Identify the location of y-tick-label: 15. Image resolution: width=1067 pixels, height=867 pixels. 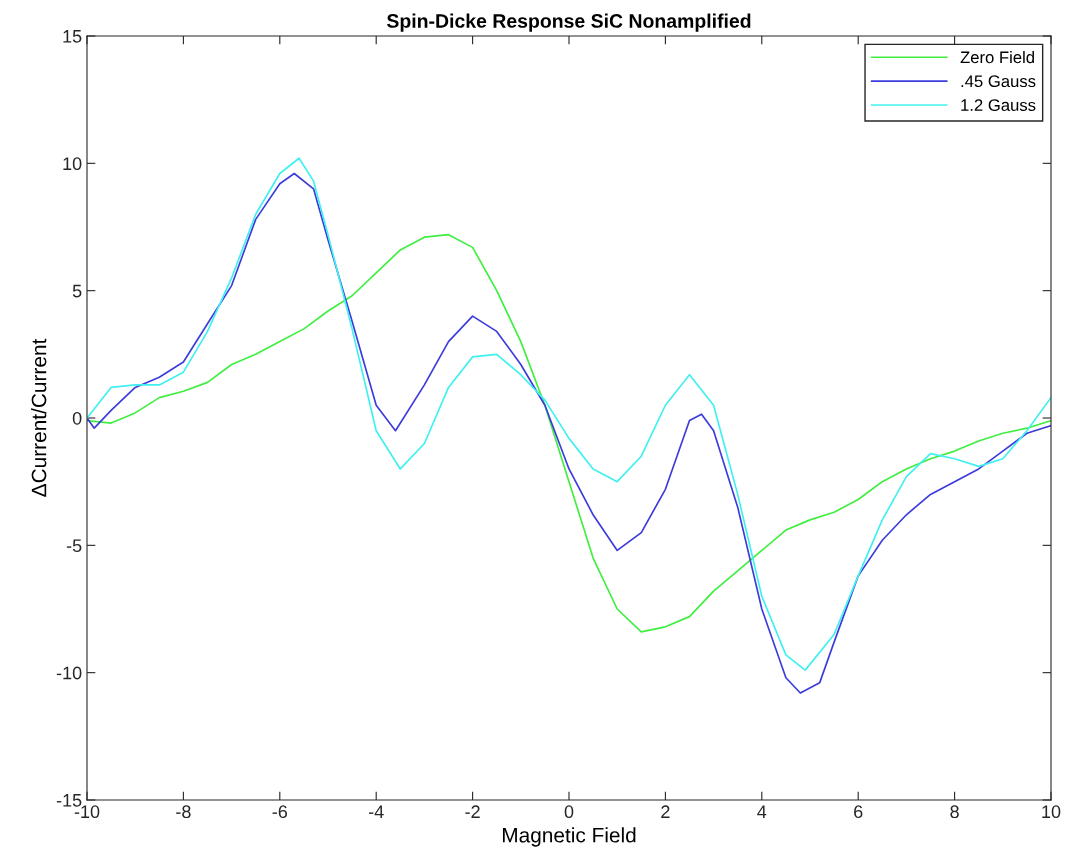
(72, 36).